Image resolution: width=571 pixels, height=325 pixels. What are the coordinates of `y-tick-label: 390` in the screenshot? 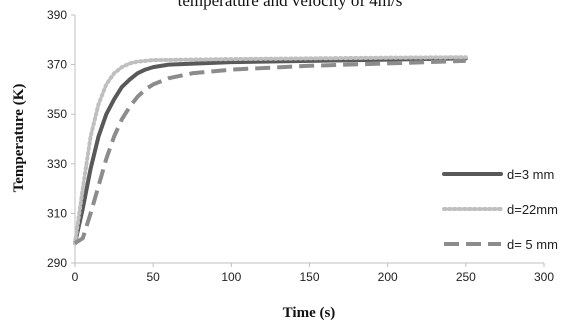 It's located at (57, 15).